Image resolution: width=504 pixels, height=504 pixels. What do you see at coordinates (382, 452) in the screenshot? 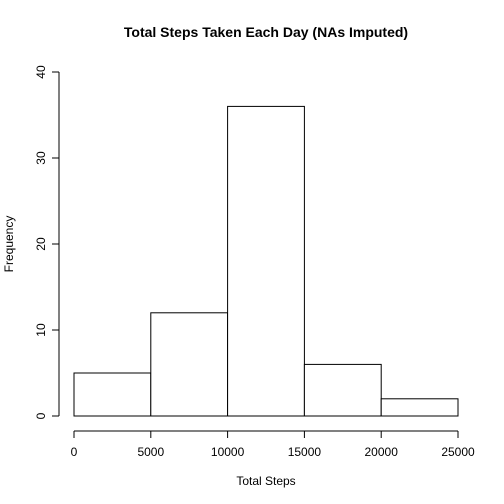
I see `x-tick-label-4: 20000` at bounding box center [382, 452].